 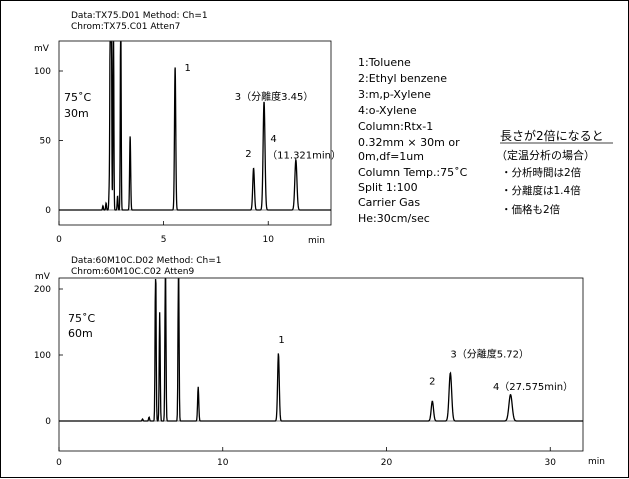 What do you see at coordinates (541, 172) in the screenshot?
I see `notes-bullet: ・分析時間は2倍` at bounding box center [541, 172].